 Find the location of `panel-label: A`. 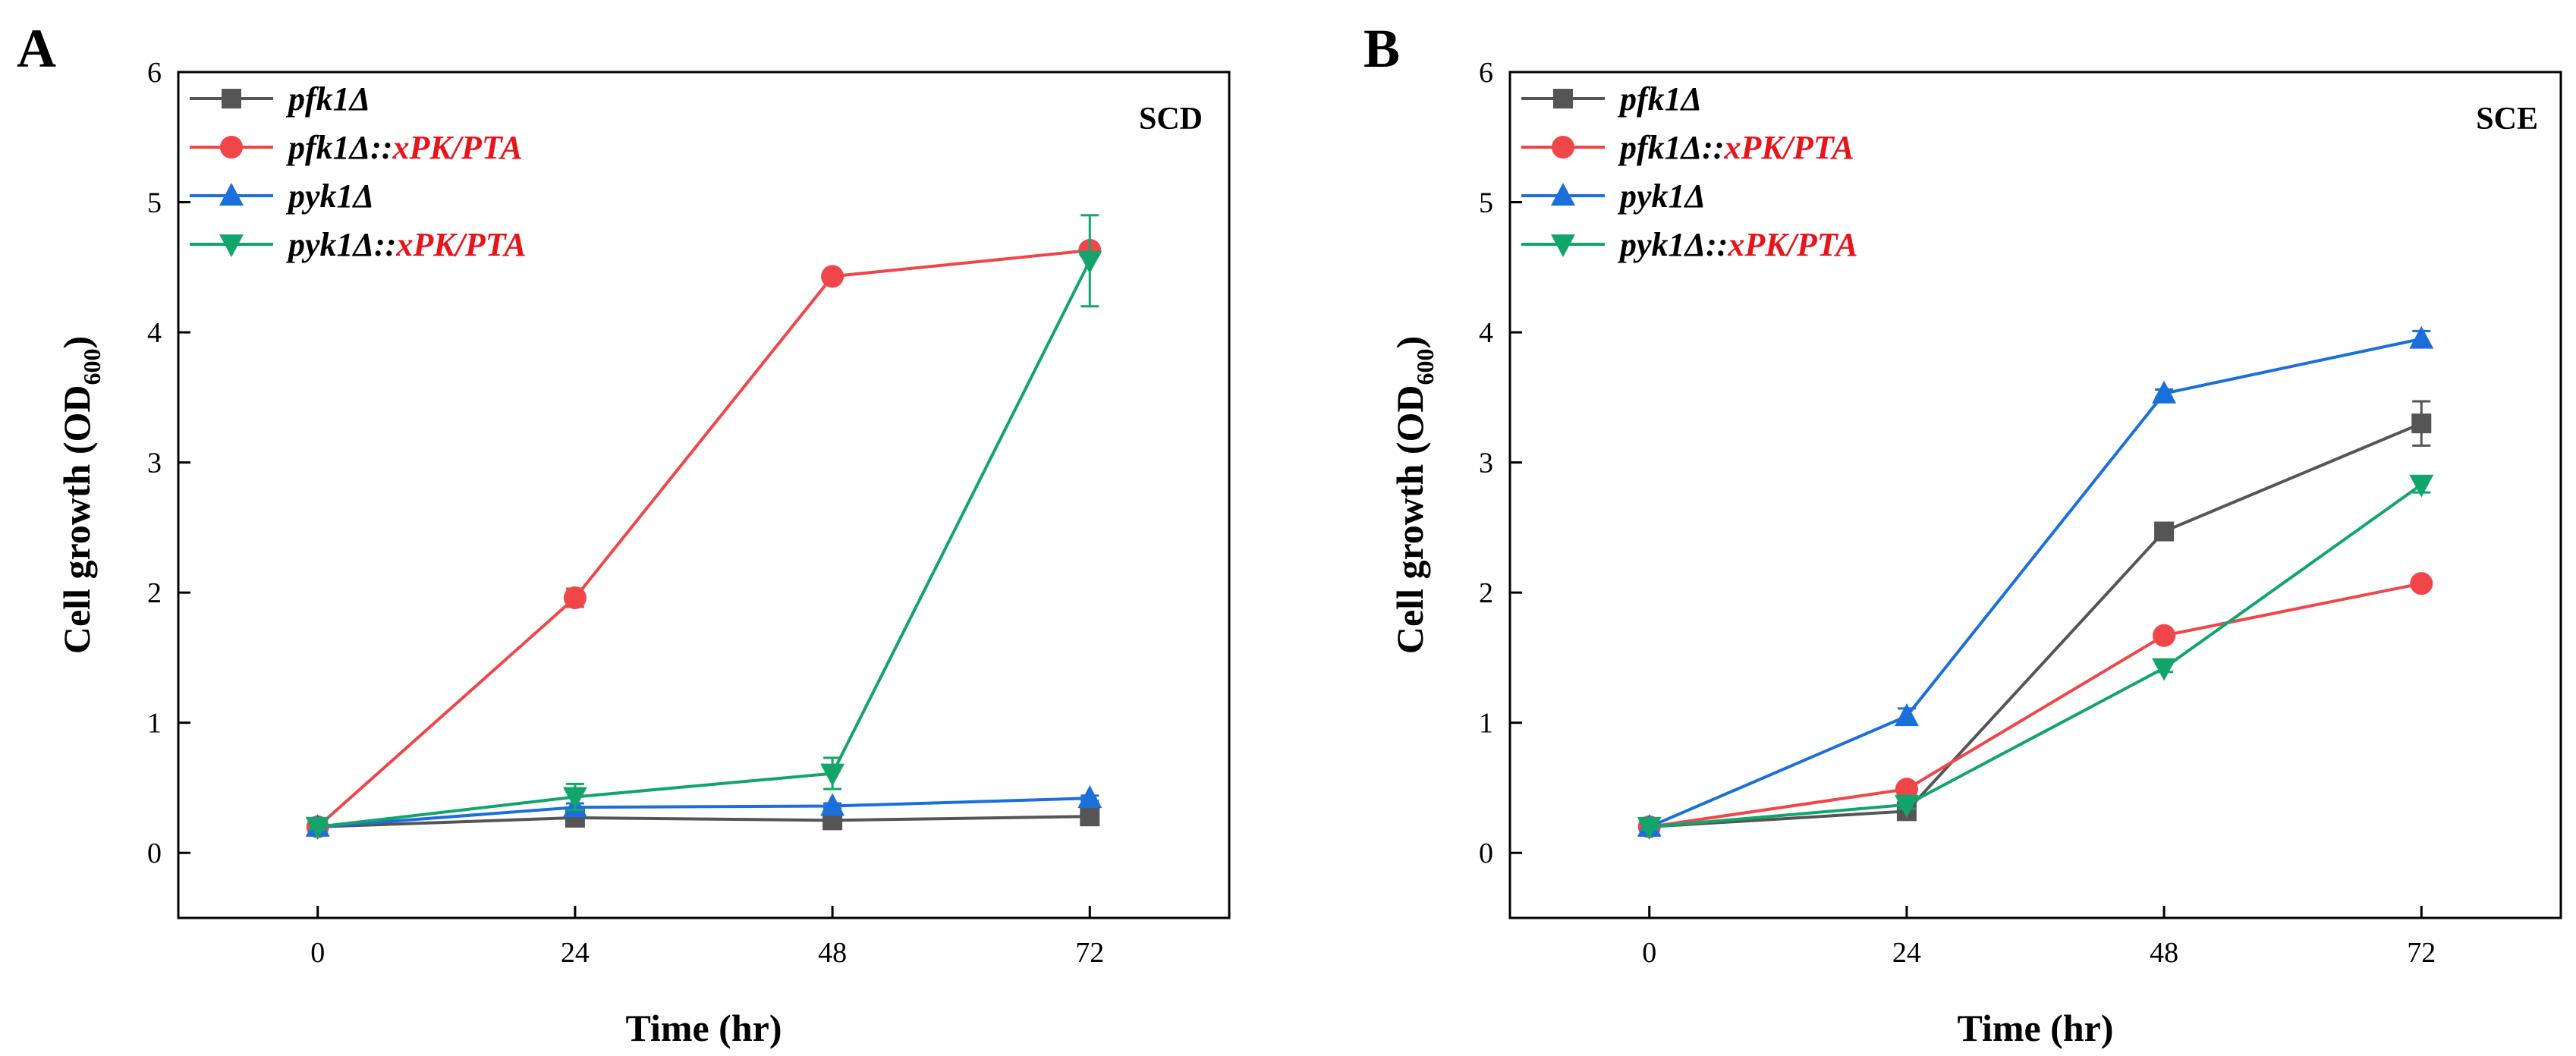

panel-label: A is located at coordinates (36, 48).